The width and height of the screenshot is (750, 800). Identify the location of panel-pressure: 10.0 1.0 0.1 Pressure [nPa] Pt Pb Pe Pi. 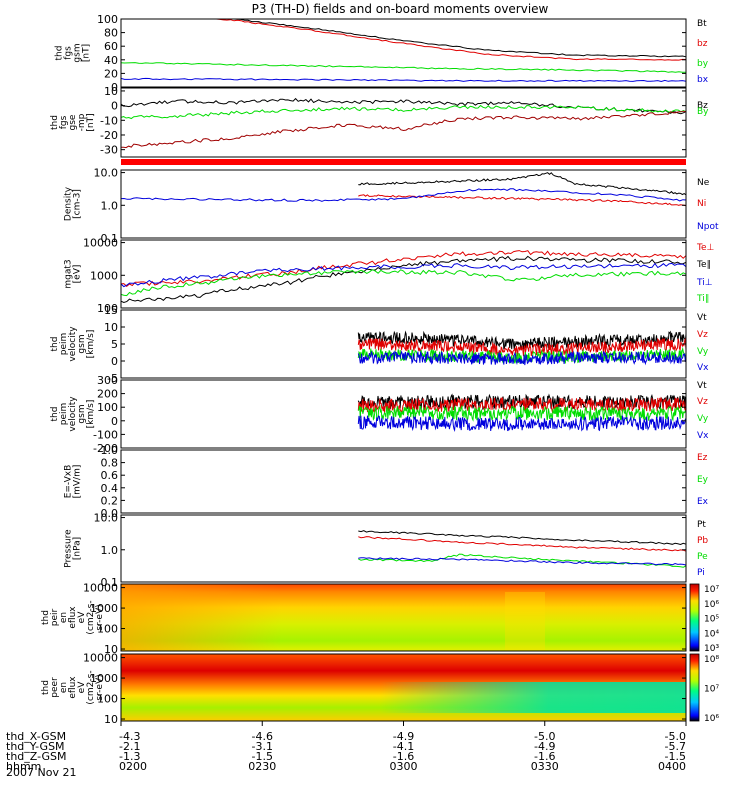
(386, 550).